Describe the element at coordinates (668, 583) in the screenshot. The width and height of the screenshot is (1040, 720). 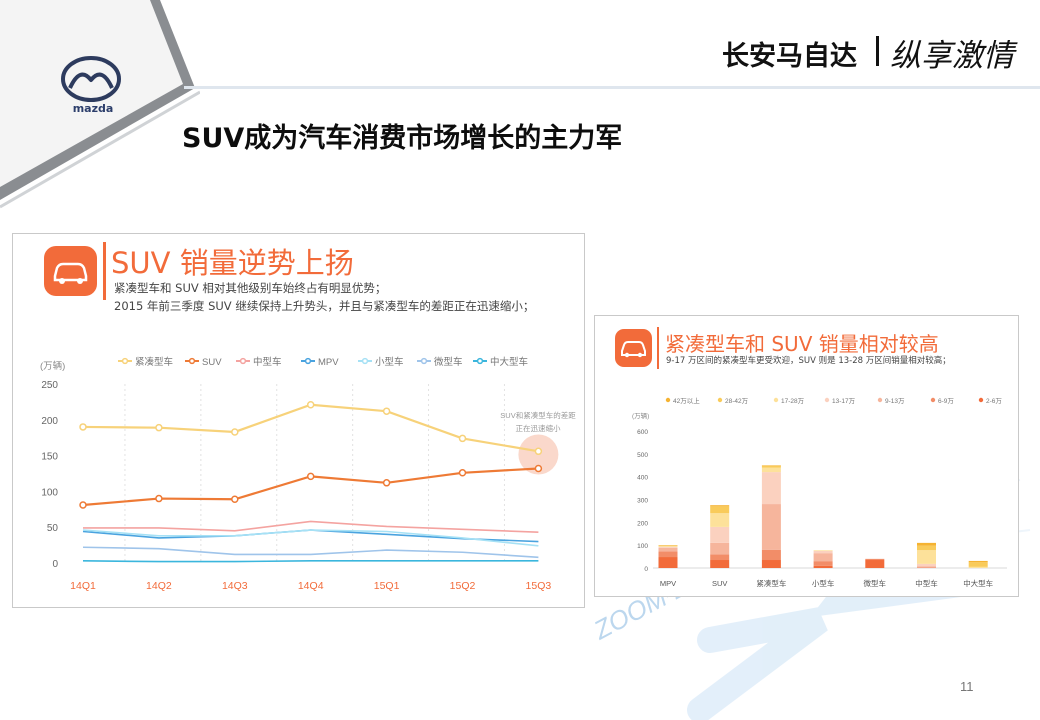
I see `x-tick-label: MPV` at that location.